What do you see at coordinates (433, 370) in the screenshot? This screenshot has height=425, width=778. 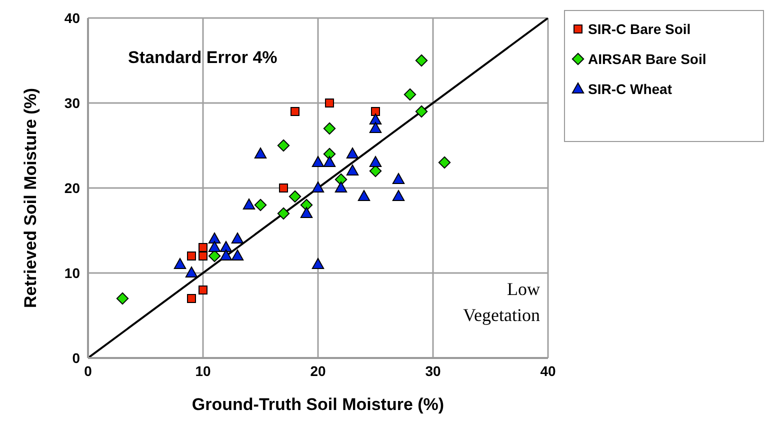 I see `x-tick-label: 30` at bounding box center [433, 370].